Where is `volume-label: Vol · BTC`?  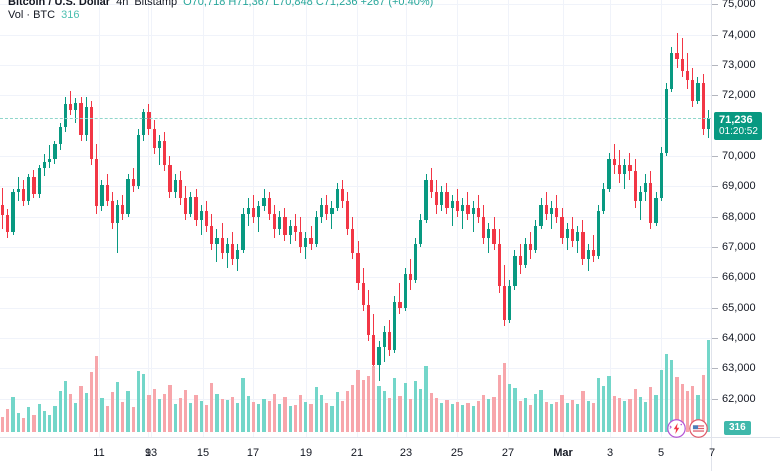 volume-label: Vol · BTC is located at coordinates (32, 15).